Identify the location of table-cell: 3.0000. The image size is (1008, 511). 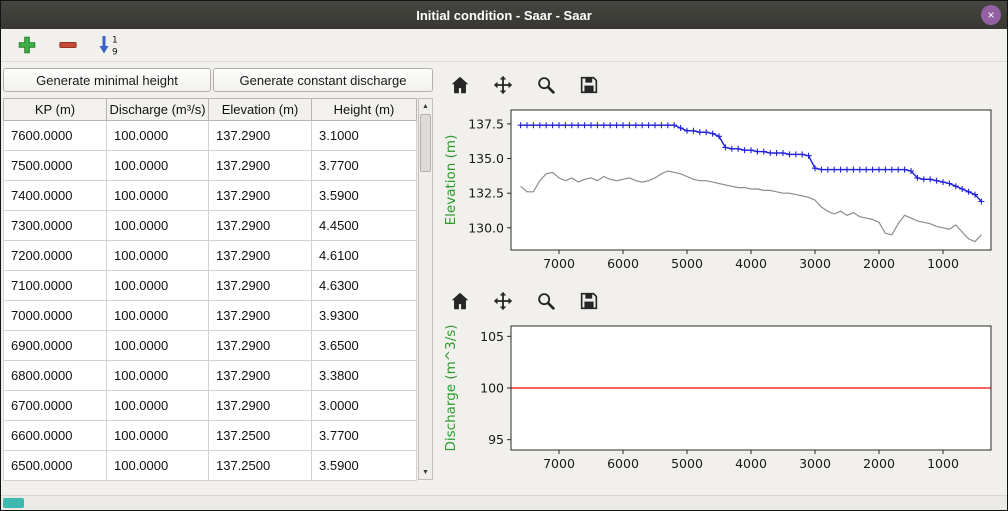
(364, 405).